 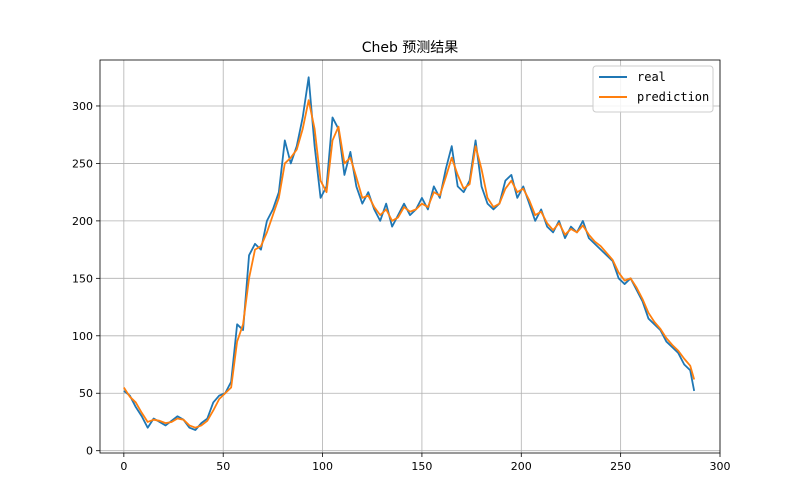 I want to click on x-tick-label: 150, so click(x=421, y=466).